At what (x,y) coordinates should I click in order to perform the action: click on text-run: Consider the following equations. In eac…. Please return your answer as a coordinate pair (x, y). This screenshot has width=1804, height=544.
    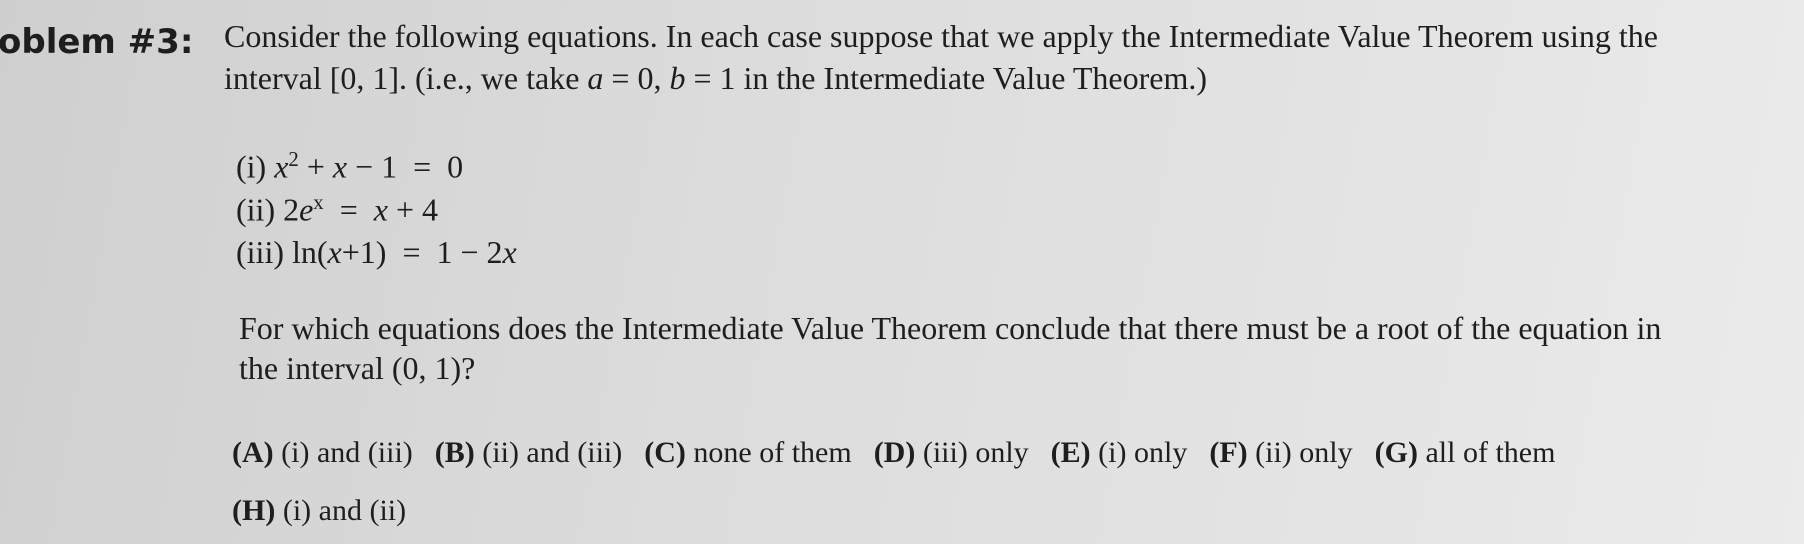
    Looking at the image, I should click on (941, 36).